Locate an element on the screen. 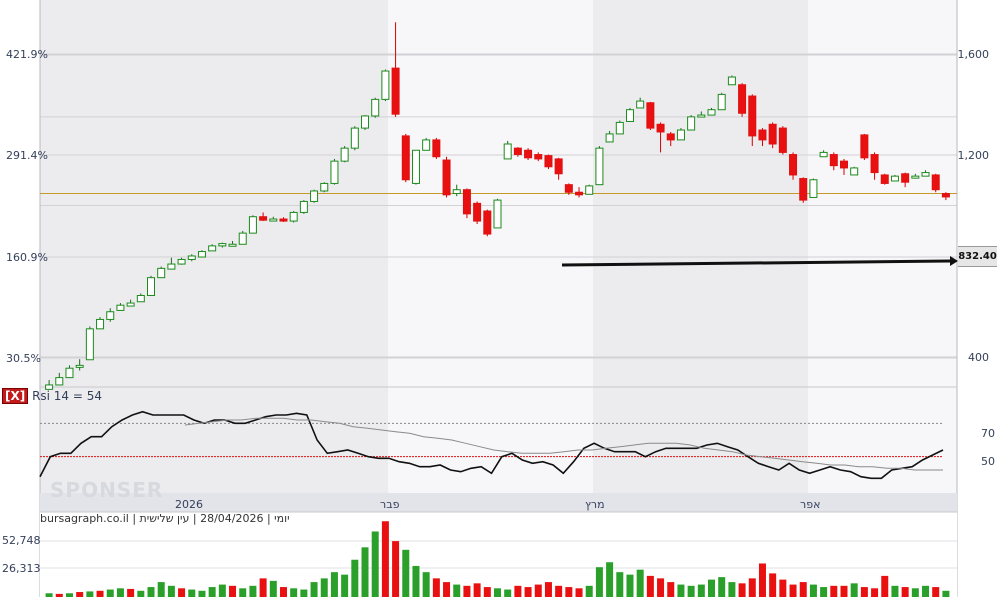 Image resolution: width=997 pixels, height=597 pixels. rsi-level-label: 50 is located at coordinates (988, 461).